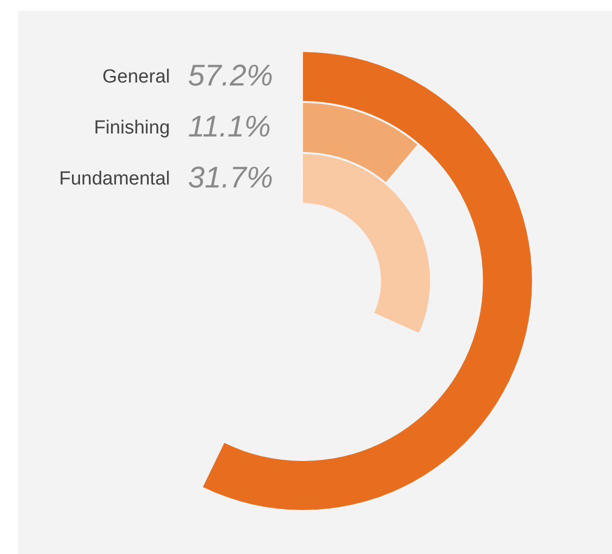  Describe the element at coordinates (132, 128) in the screenshot. I see `category-label: Finishing` at that location.